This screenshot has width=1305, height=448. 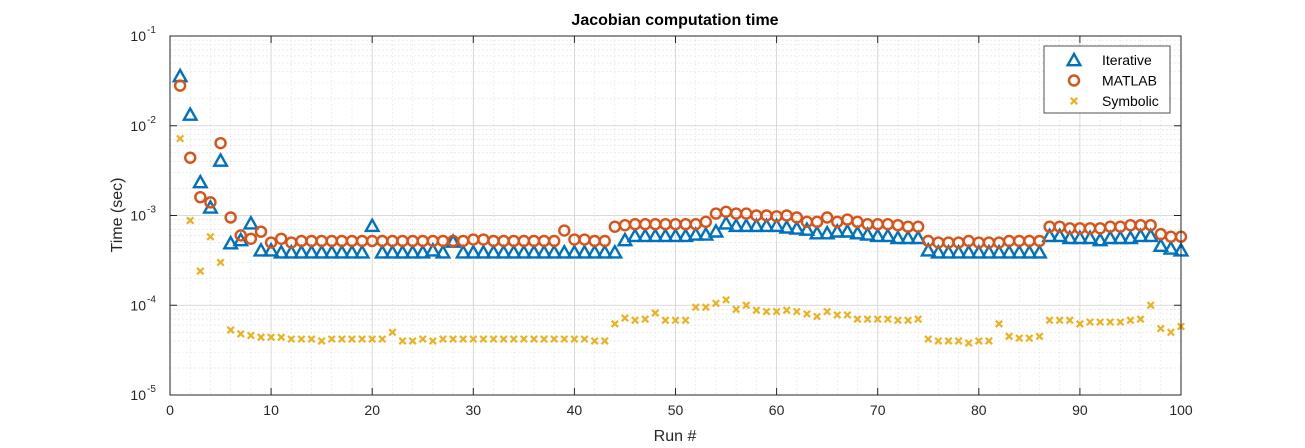 I want to click on y-tick-exponent: -2, so click(x=151, y=120).